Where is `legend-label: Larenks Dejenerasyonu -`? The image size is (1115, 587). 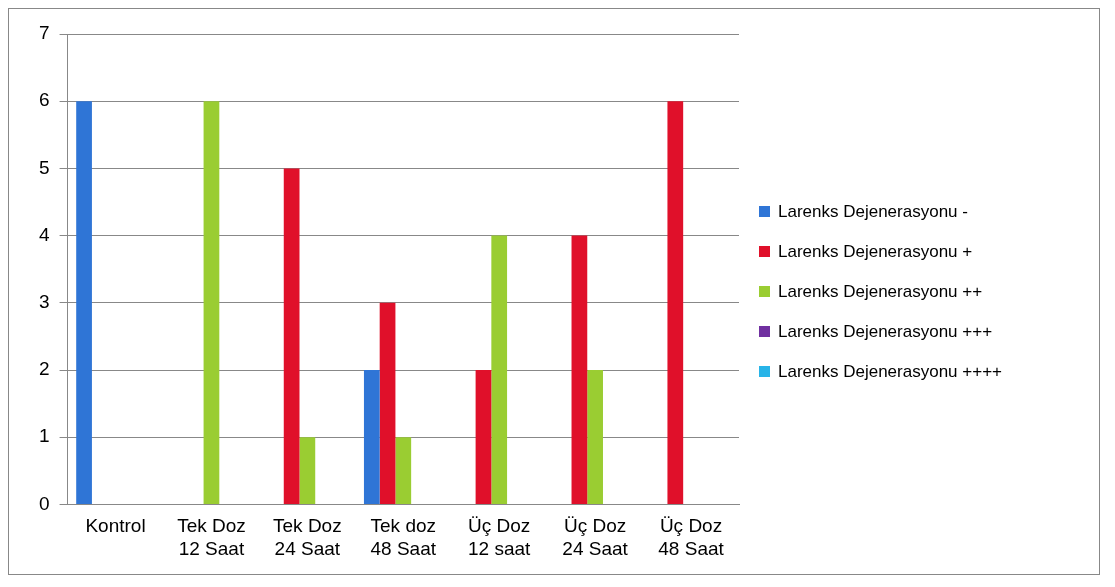
legend-label: Larenks Dejenerasyonu - is located at coordinates (873, 211).